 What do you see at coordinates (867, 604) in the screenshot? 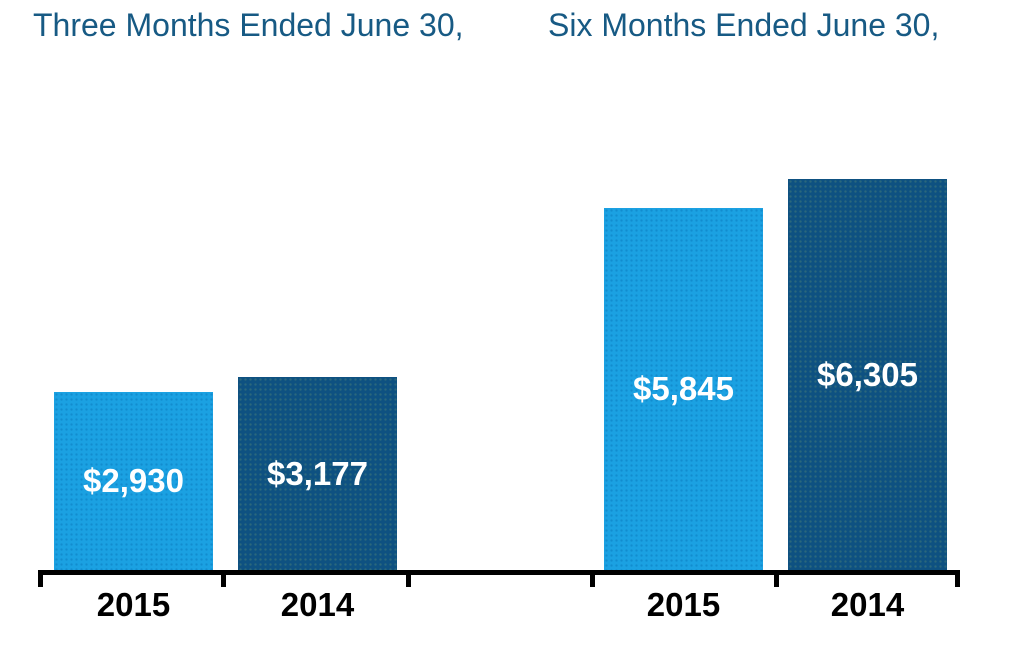
I see `x-axis-label-six-months-2014: 2014` at bounding box center [867, 604].